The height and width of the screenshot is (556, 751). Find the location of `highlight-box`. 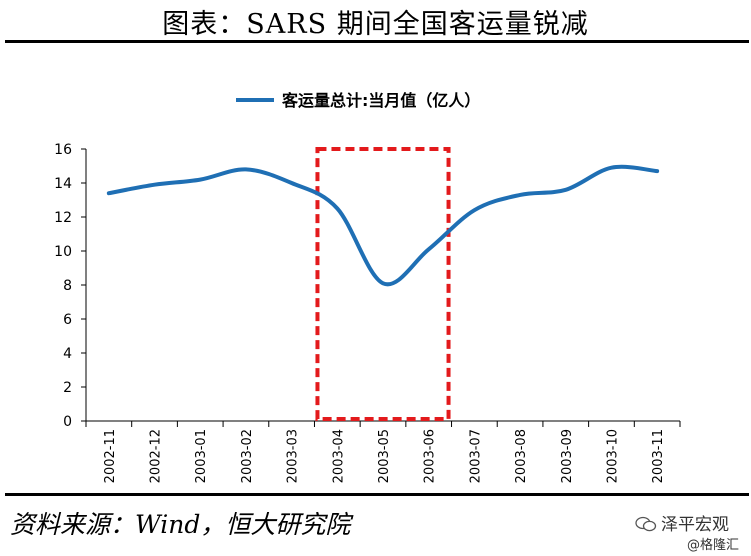

highlight-box is located at coordinates (383, 284).